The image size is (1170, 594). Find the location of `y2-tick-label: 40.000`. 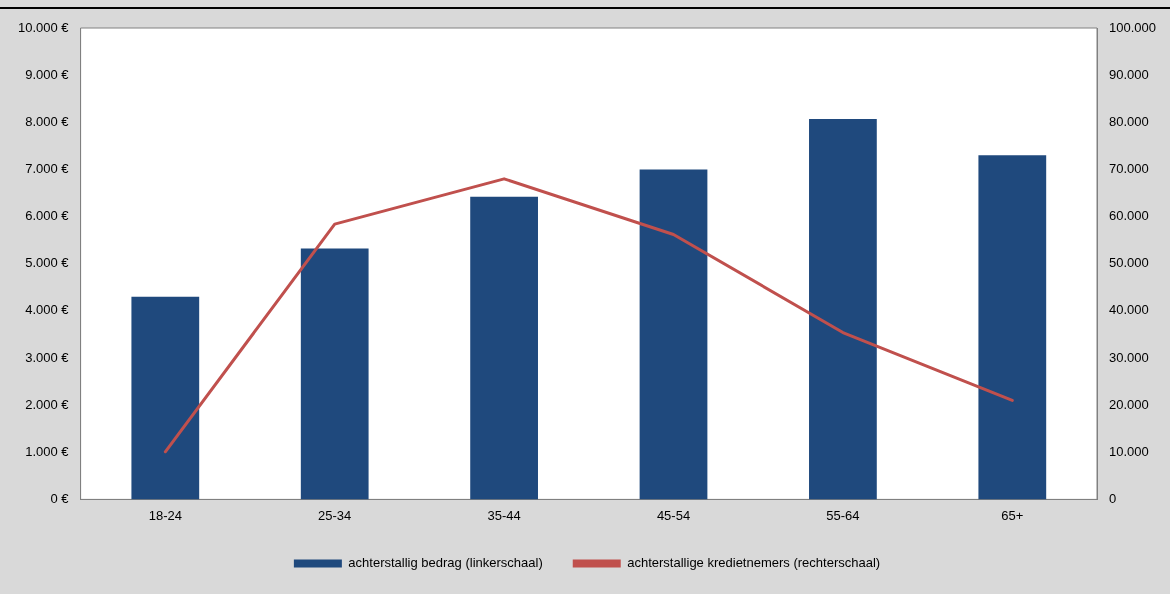

y2-tick-label: 40.000 is located at coordinates (1129, 310).